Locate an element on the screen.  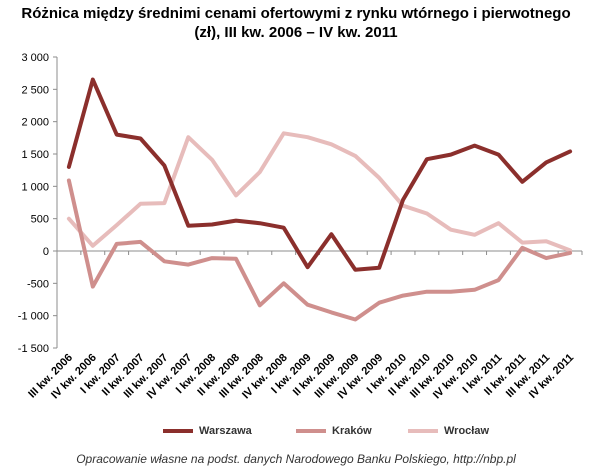
legend-label: Kraków is located at coordinates (352, 431).